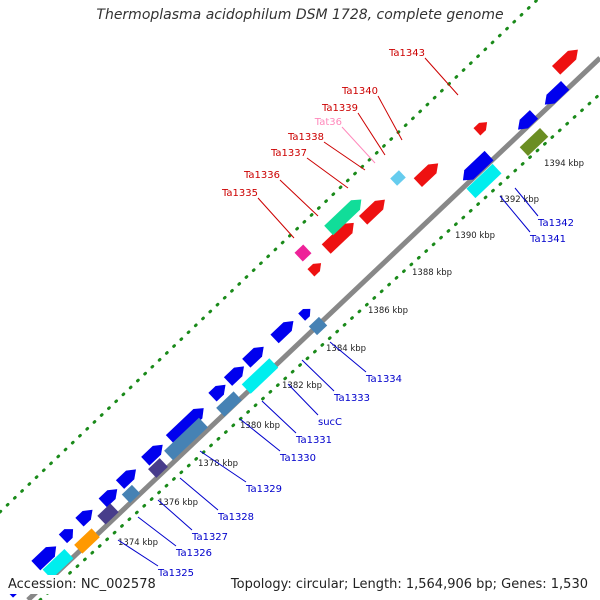 This screenshot has width=600, height=600. What do you see at coordinates (305, 137) in the screenshot?
I see `gene-label: Ta1338` at bounding box center [305, 137].